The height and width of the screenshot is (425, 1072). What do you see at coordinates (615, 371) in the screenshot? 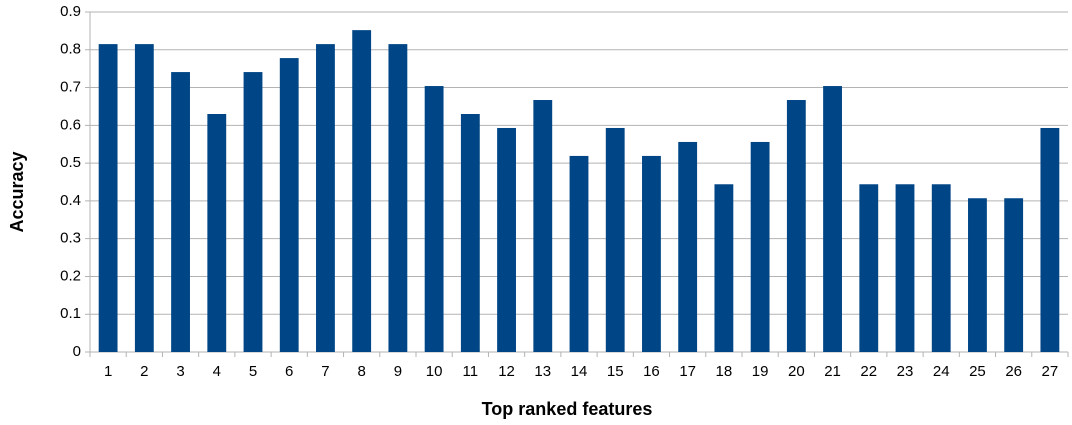
I see `x-tick-label: 15` at bounding box center [615, 371].